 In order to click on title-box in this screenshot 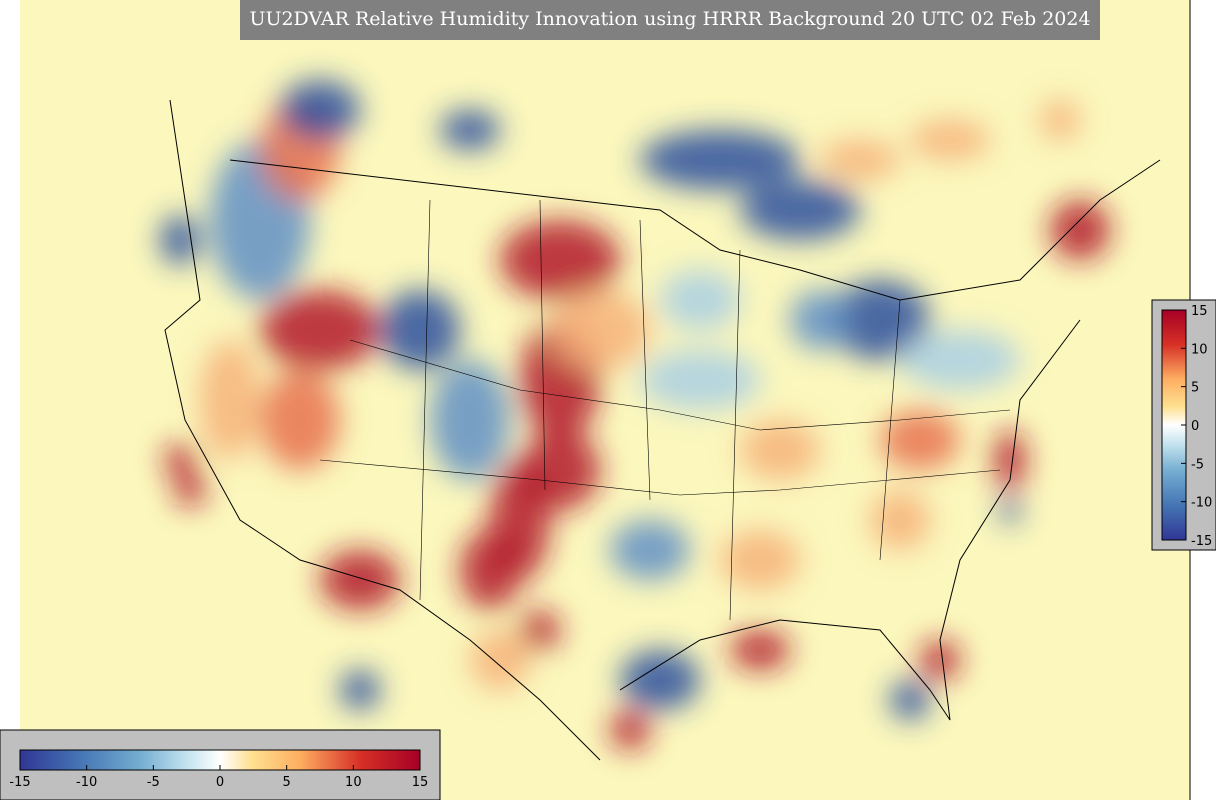, I will do `click(670, 20)`.